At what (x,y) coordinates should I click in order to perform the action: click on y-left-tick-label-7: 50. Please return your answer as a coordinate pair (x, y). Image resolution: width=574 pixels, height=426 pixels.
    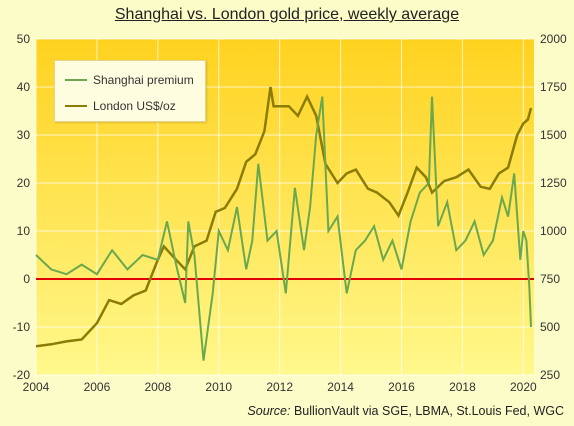
    Looking at the image, I should click on (24, 39).